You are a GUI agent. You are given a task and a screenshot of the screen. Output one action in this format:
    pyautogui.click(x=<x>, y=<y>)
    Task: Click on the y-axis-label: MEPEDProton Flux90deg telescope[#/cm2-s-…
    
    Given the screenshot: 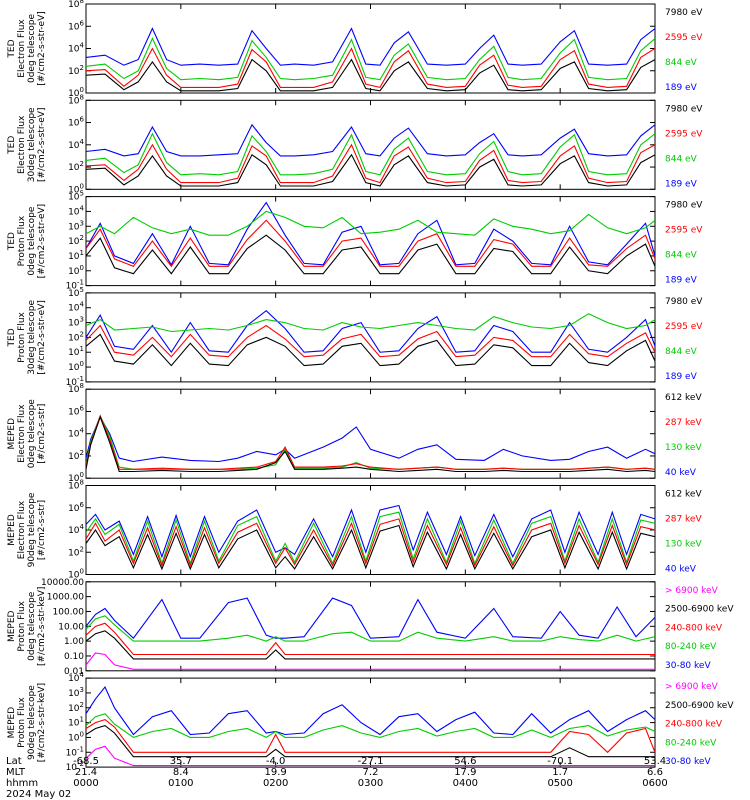 What is the action you would take?
    pyautogui.click(x=27, y=722)
    